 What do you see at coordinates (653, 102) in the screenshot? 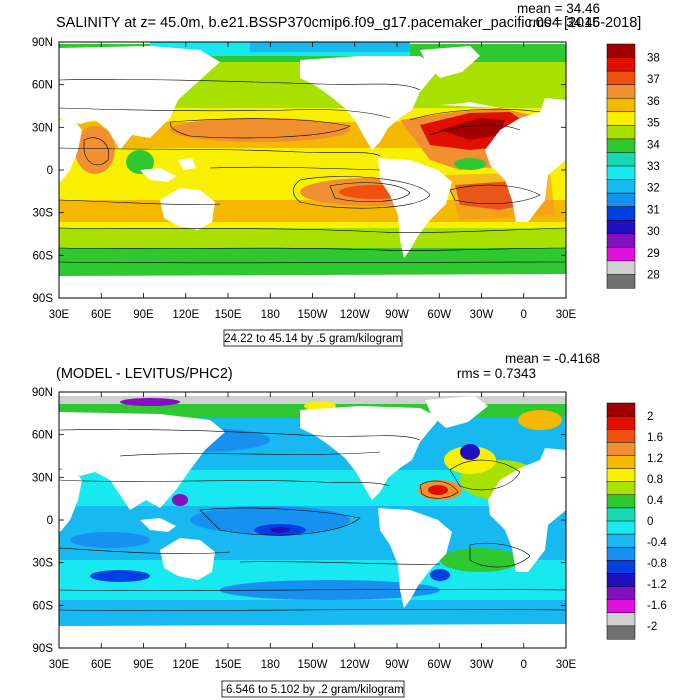
I see `colorbar-label: 36` at bounding box center [653, 102].